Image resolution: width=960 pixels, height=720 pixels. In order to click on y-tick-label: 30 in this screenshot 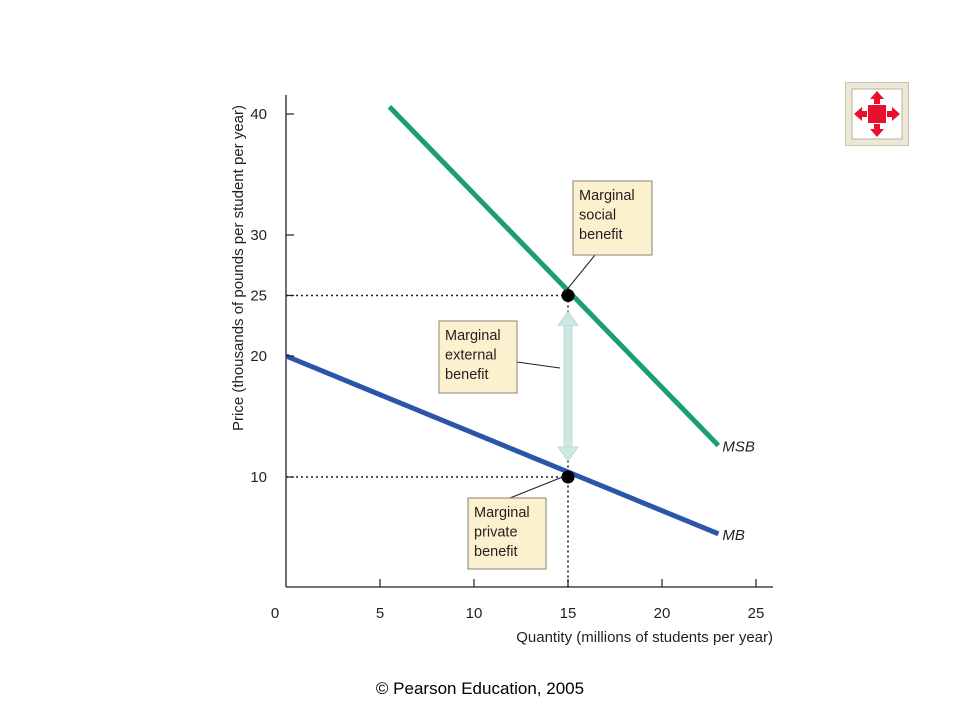, I will do `click(258, 235)`.